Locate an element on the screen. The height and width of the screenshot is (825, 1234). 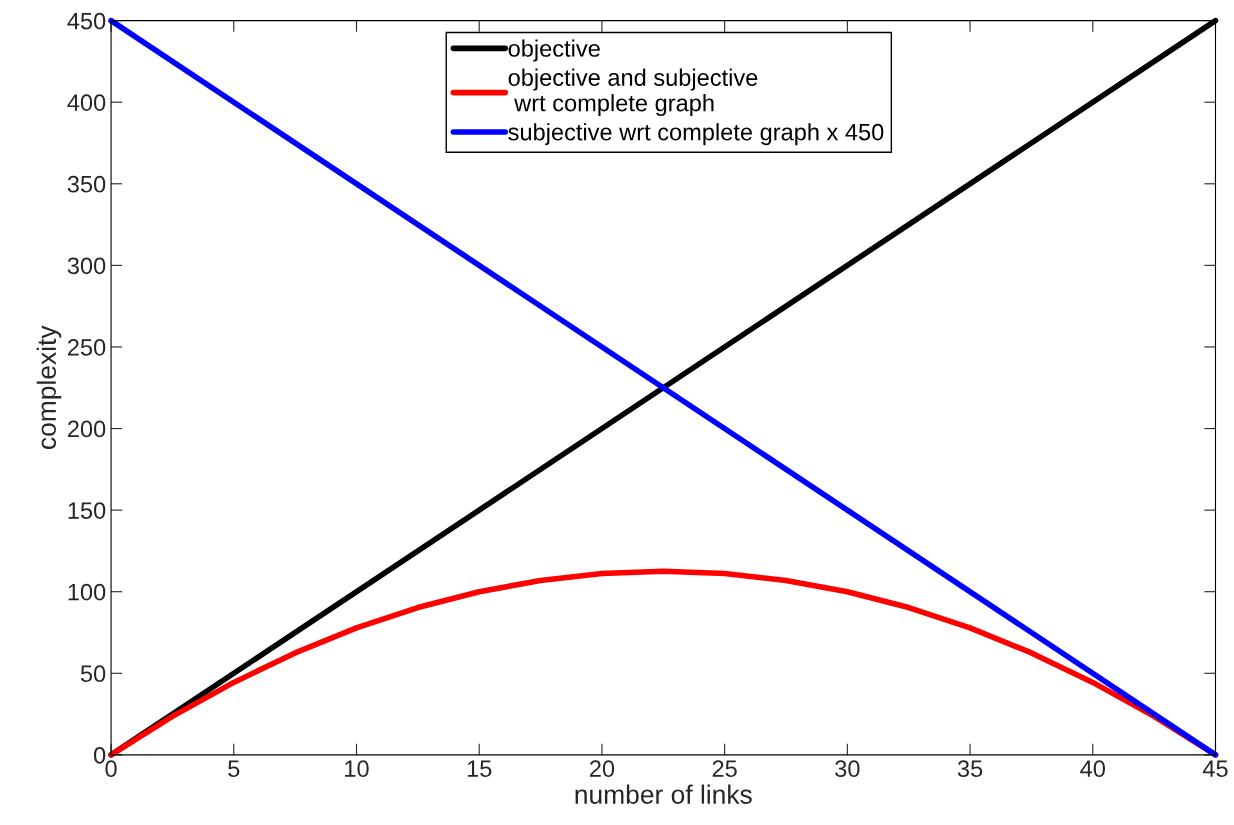
x-tick-label: 0 is located at coordinates (111, 769).